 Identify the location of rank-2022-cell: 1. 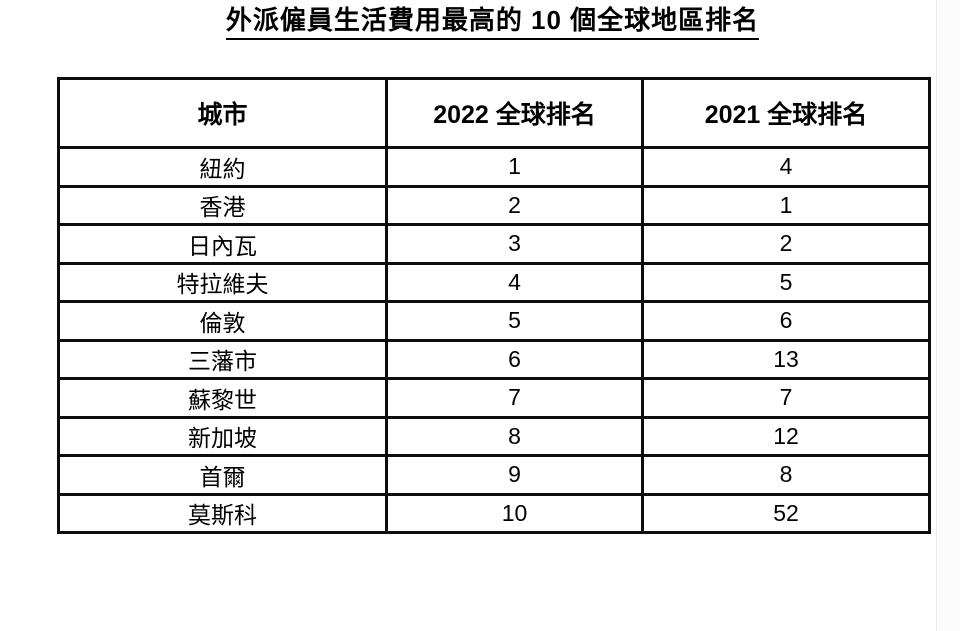
(514, 167).